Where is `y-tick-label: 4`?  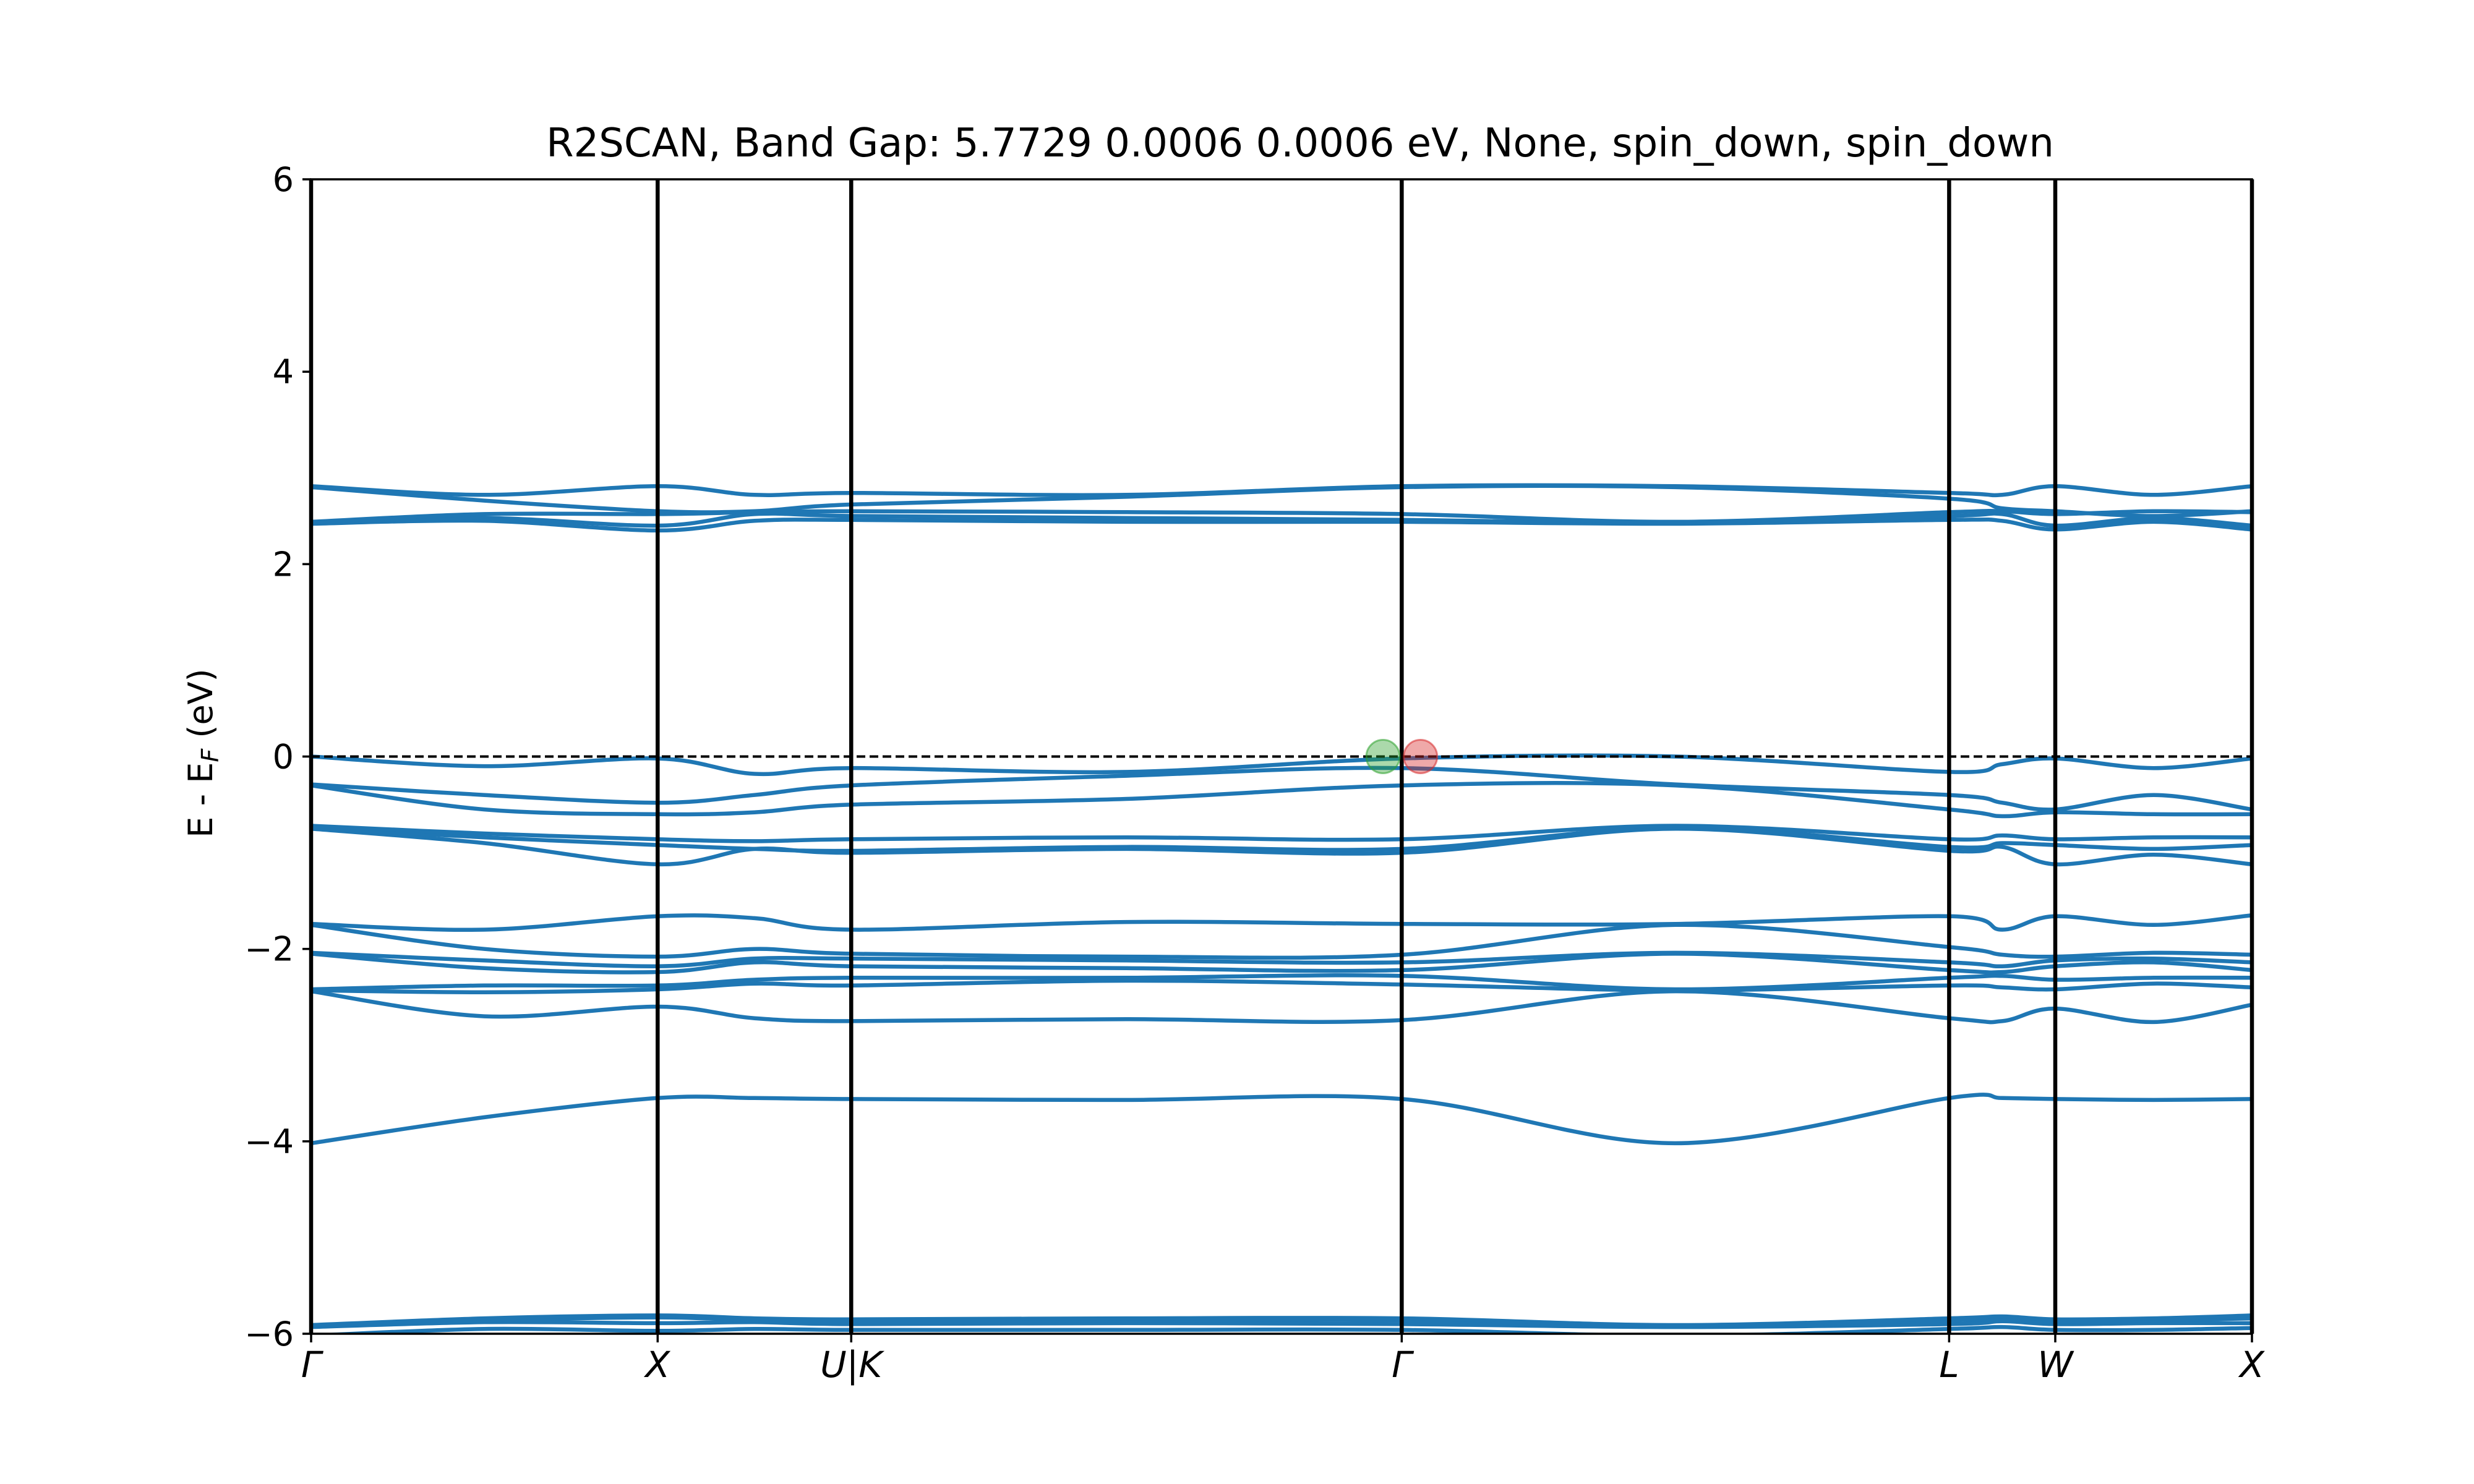 y-tick-label: 4 is located at coordinates (283, 371).